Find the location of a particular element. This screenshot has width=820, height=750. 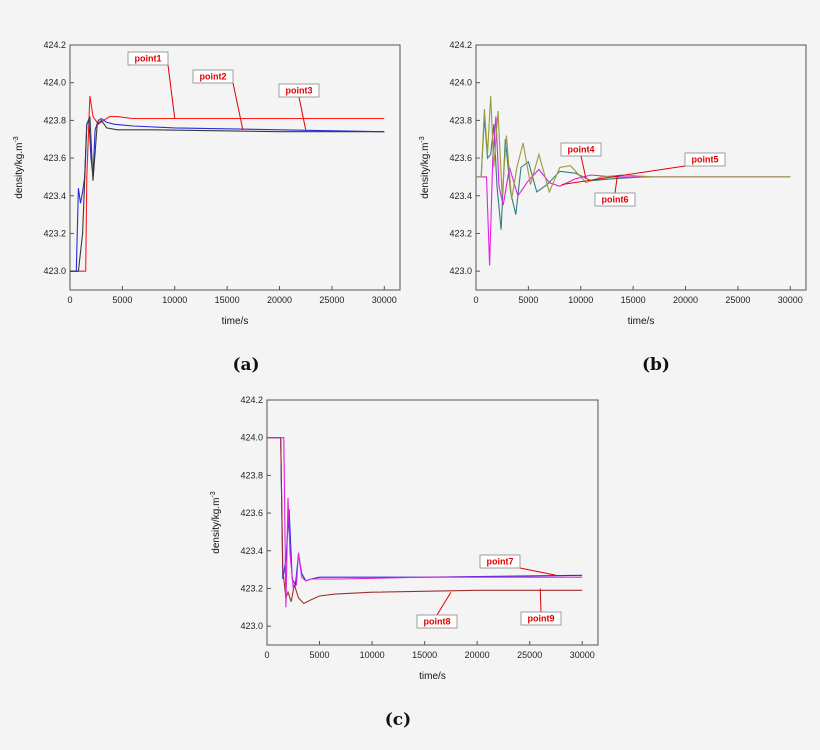

series-line-point4 is located at coordinates (633, 173).